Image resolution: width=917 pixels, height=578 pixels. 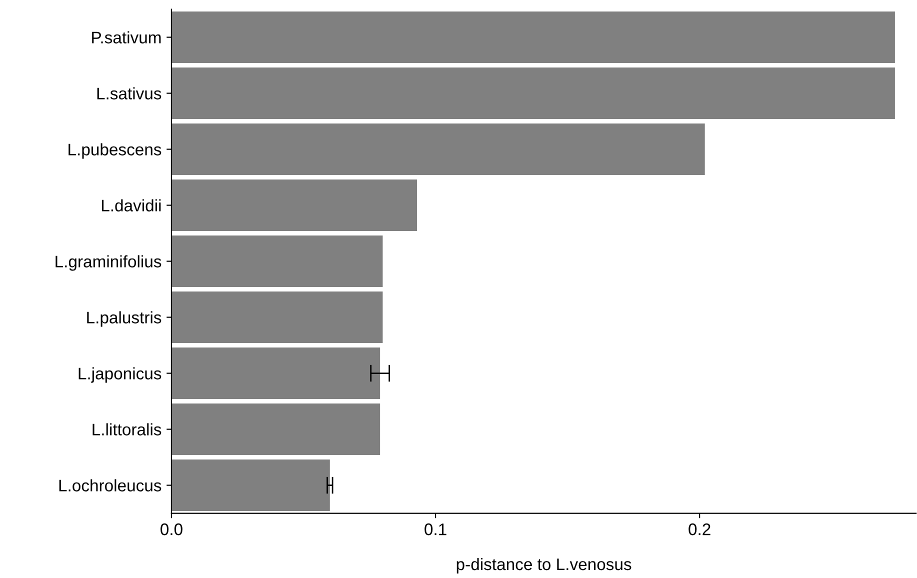 I want to click on x-tick-label: 0.1, so click(x=435, y=529).